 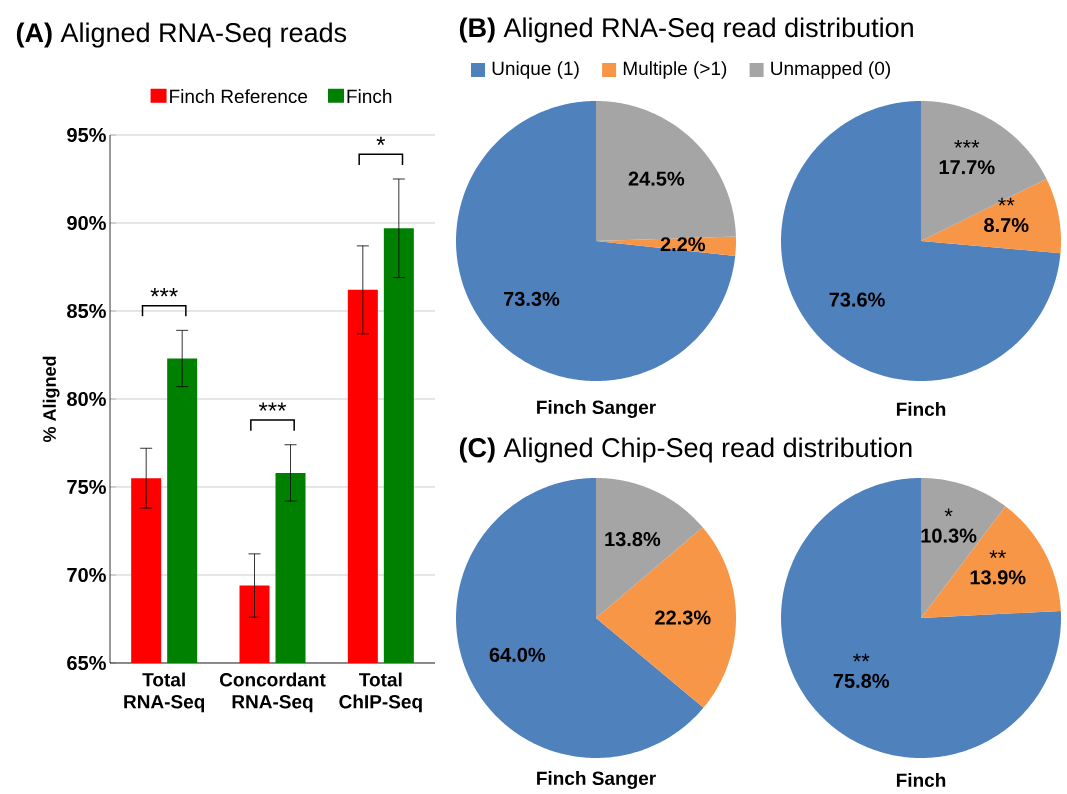 What do you see at coordinates (1006, 225) in the screenshot?
I see `data-label: 8.7%` at bounding box center [1006, 225].